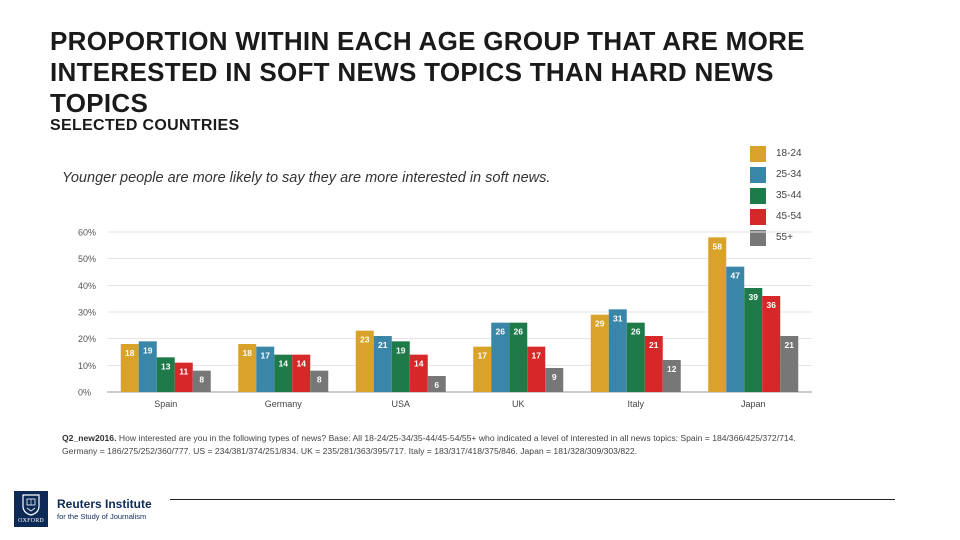 This screenshot has width=960, height=540. I want to click on oxford-crest-icon: OXFORD, so click(31, 509).